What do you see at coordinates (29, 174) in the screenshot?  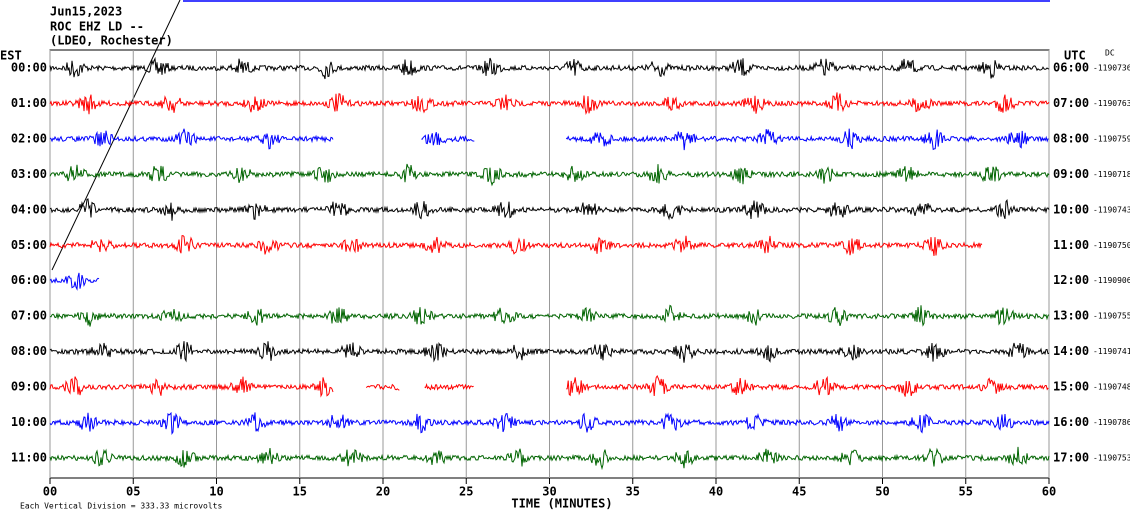 I see `est-label: 03:00` at bounding box center [29, 174].